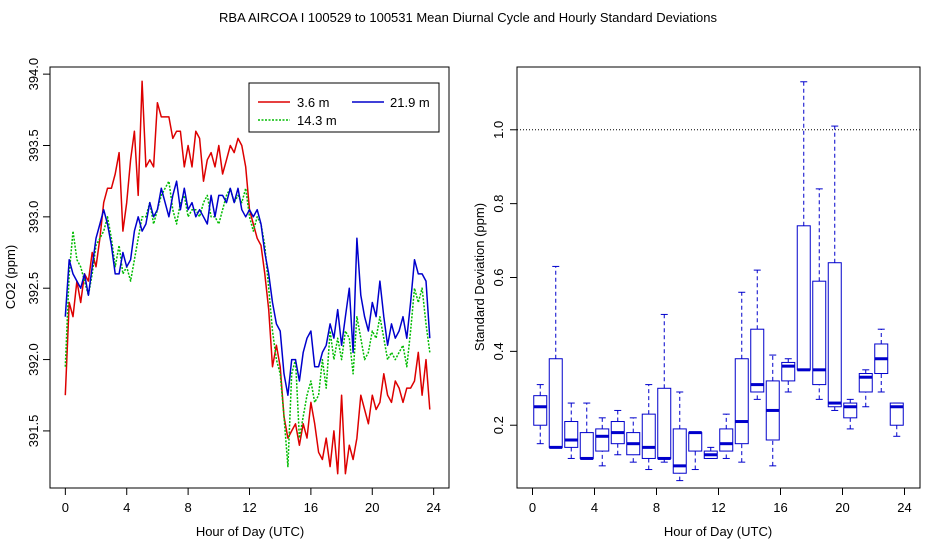 The image size is (936, 540). Describe the element at coordinates (33, 288) in the screenshot. I see `y-tick-label: 392.5` at that location.